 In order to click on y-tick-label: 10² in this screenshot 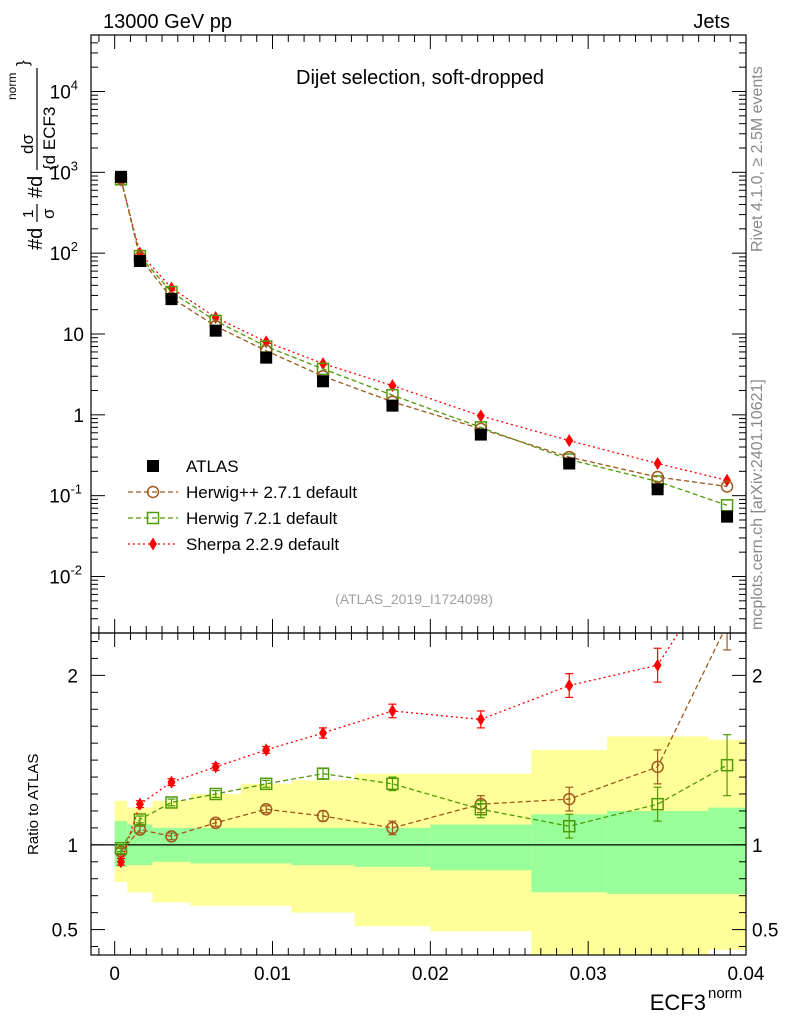, I will do `click(64, 252)`.